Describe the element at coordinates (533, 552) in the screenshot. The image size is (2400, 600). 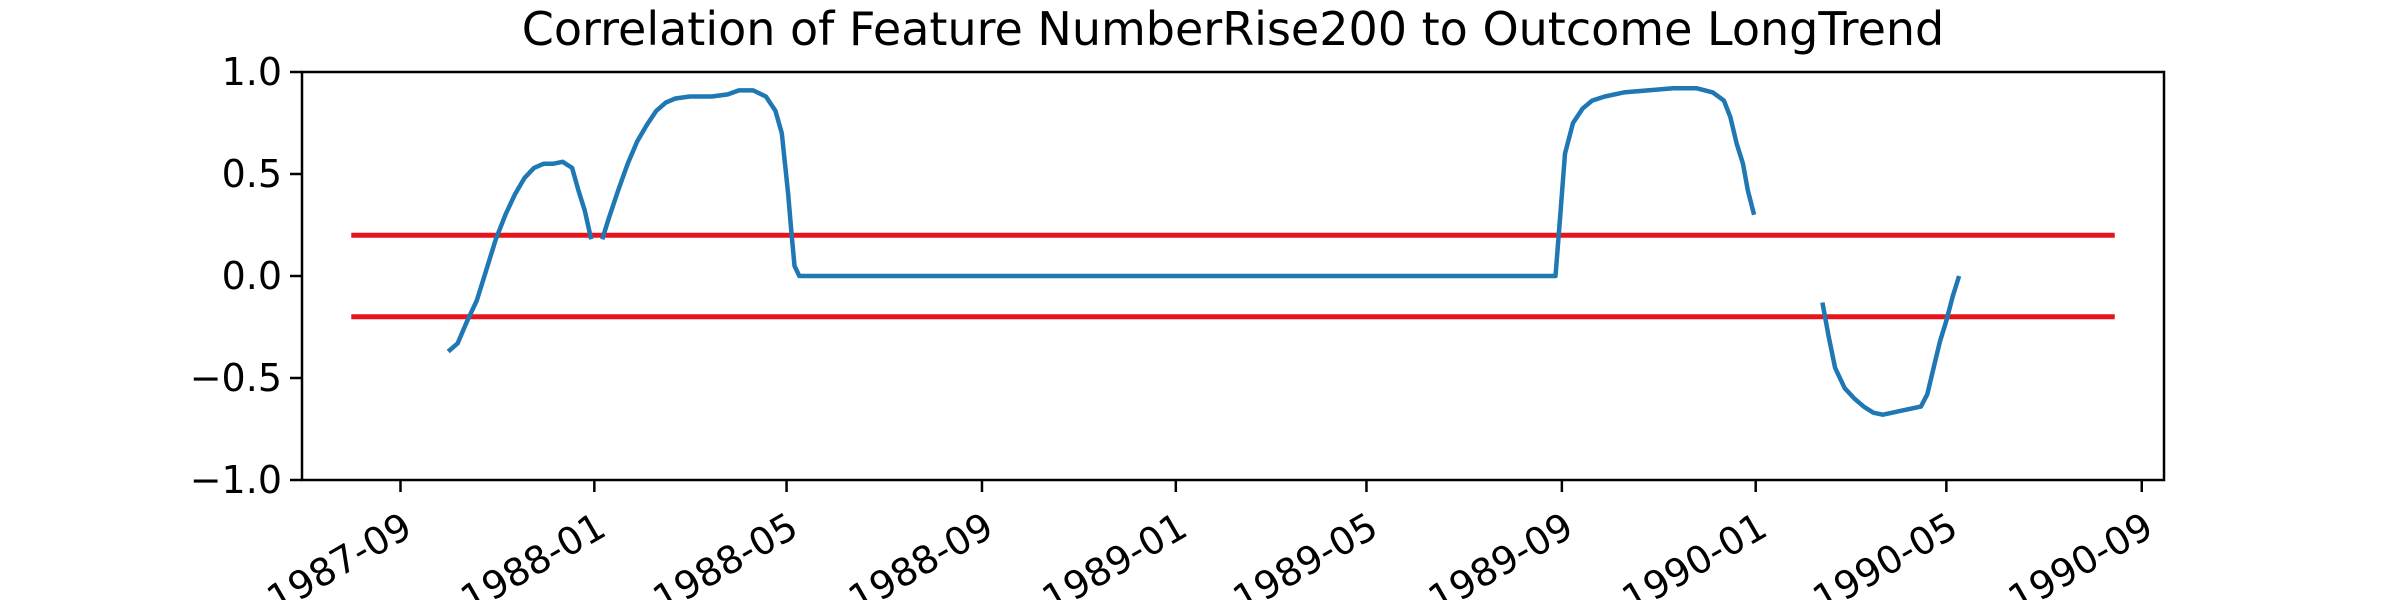
I see `x-tick-label-1: 1988-01` at that location.